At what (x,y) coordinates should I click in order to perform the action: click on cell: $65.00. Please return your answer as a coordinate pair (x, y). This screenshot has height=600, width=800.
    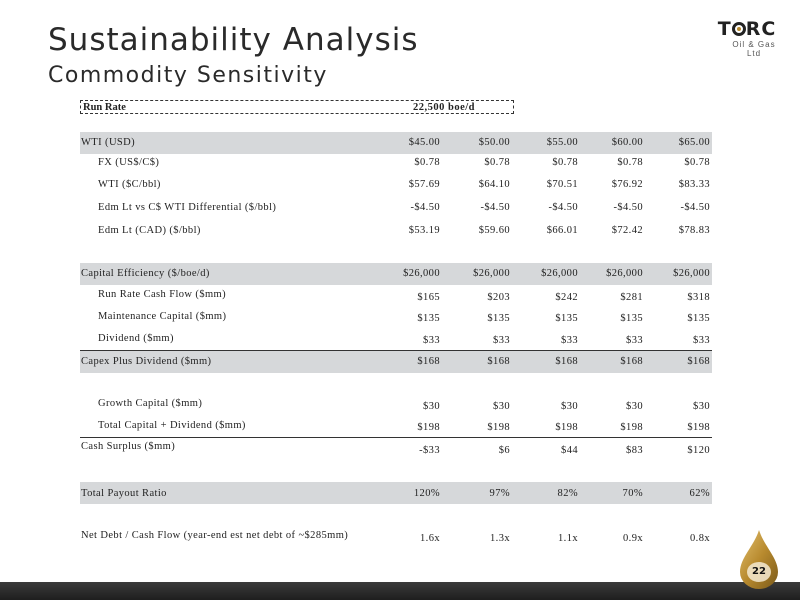
    Looking at the image, I should click on (694, 142).